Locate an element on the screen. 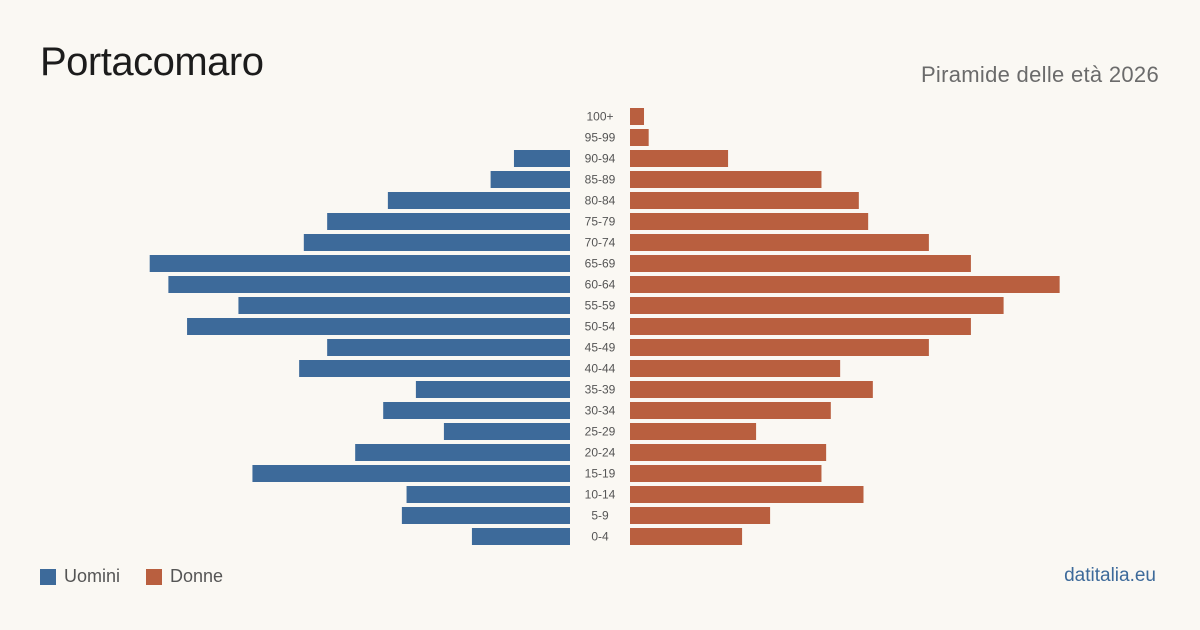 This screenshot has height=630, width=1200. age-label-0-4: 0-4 is located at coordinates (600, 537).